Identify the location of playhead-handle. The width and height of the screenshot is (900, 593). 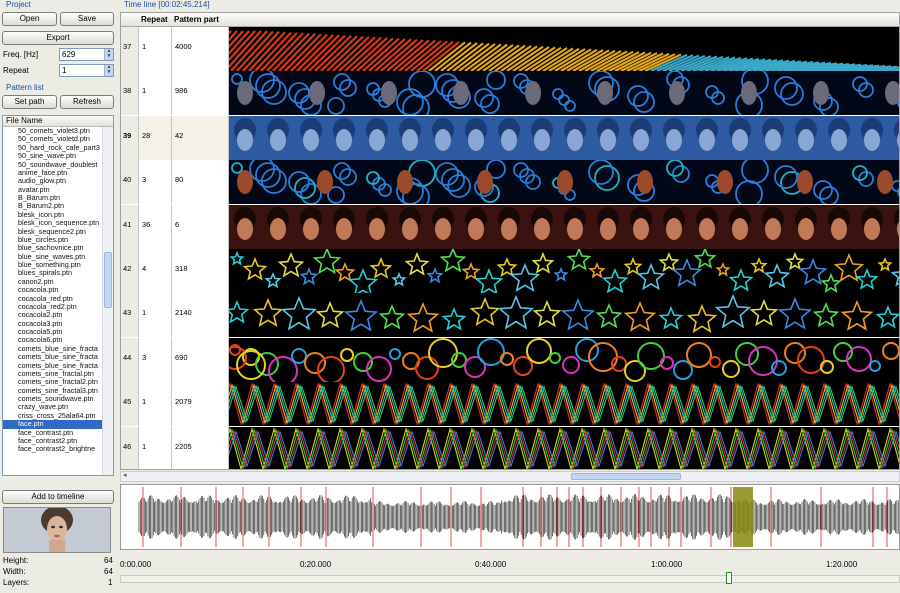
(729, 578).